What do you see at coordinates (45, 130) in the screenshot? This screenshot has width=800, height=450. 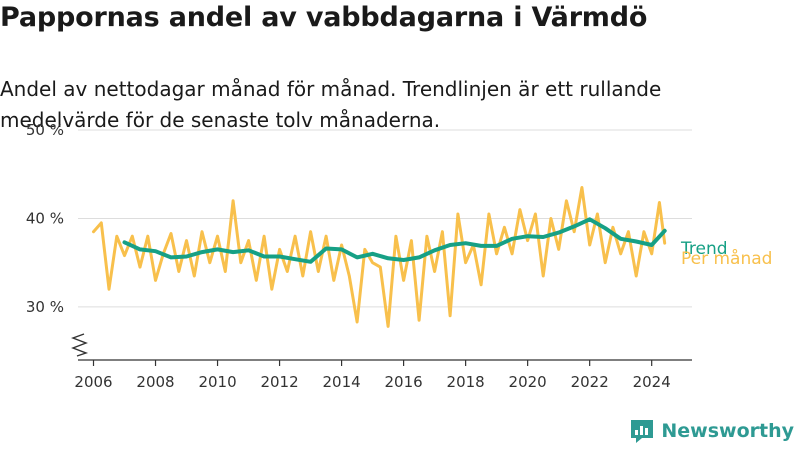 I see `y-tick-label: 50 %` at bounding box center [45, 130].